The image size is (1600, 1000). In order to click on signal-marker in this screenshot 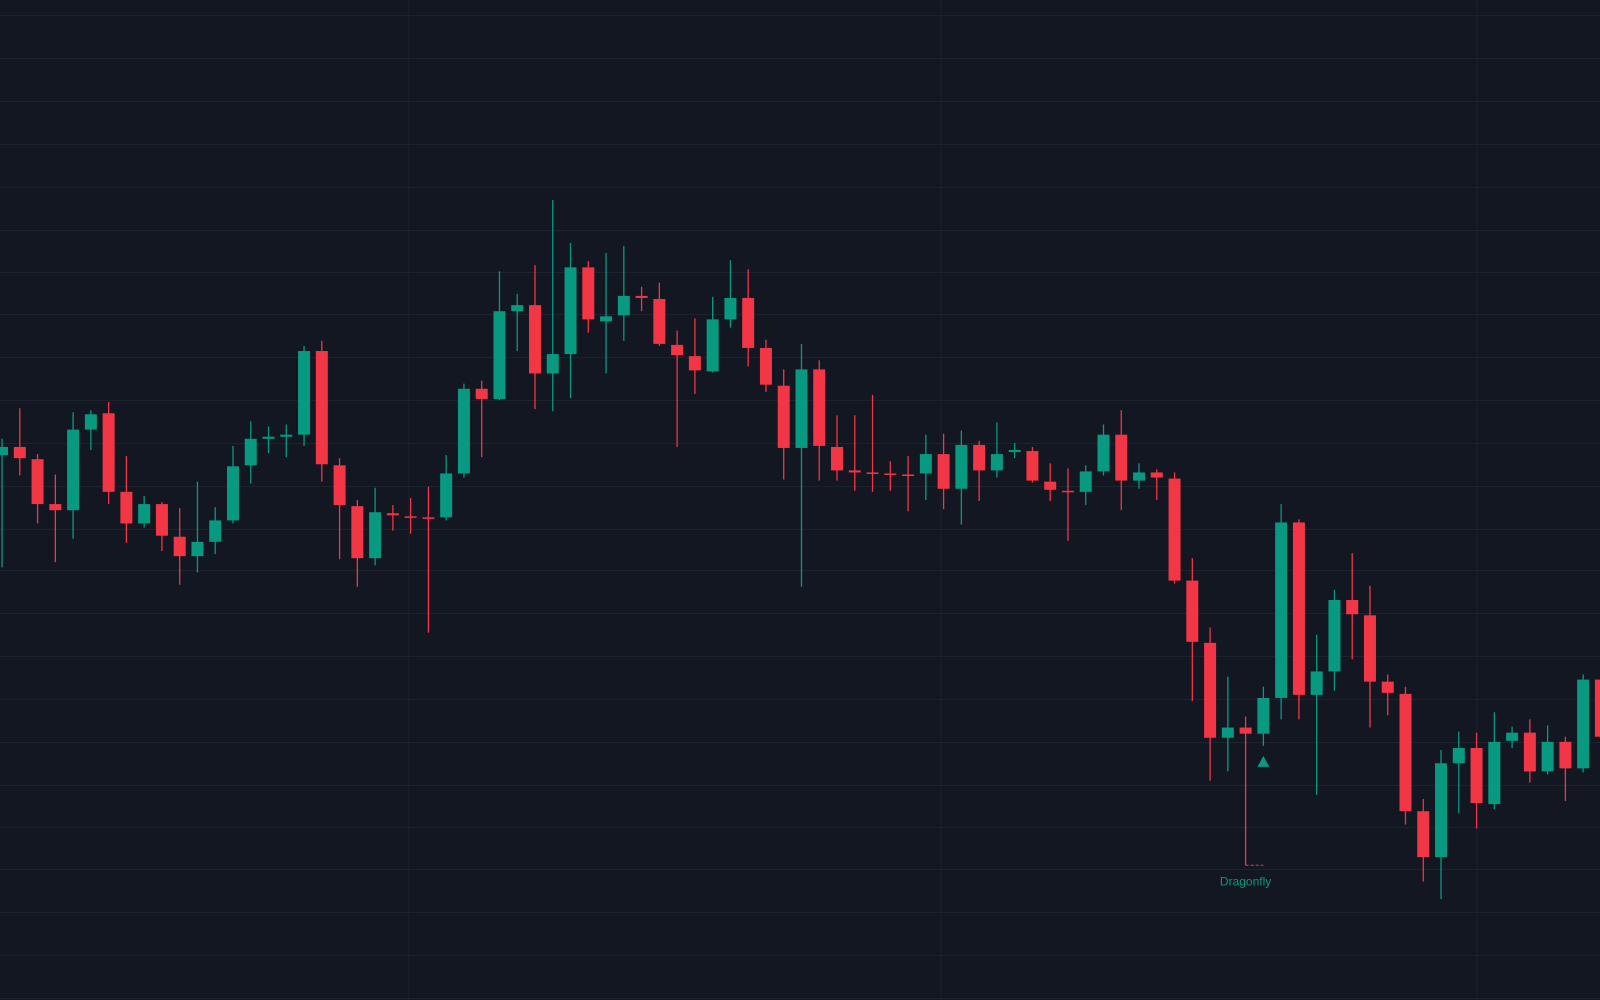, I will do `click(1263, 761)`.